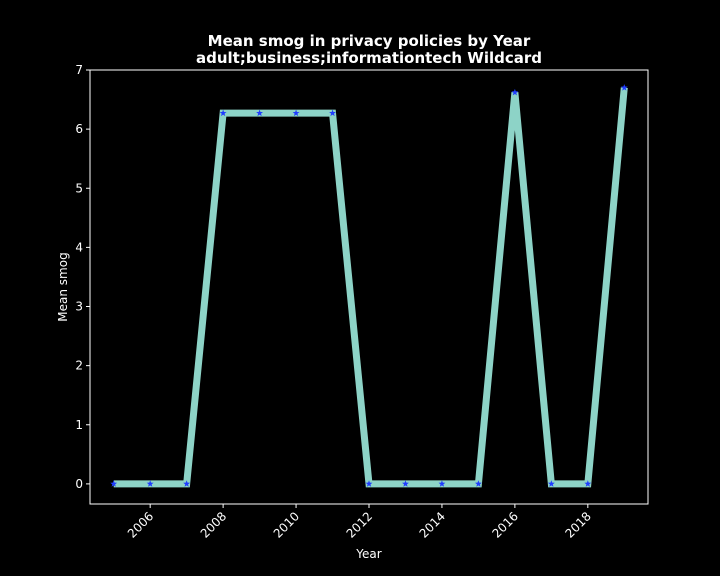  Describe the element at coordinates (79, 247) in the screenshot. I see `y-tick-label: 4` at that location.